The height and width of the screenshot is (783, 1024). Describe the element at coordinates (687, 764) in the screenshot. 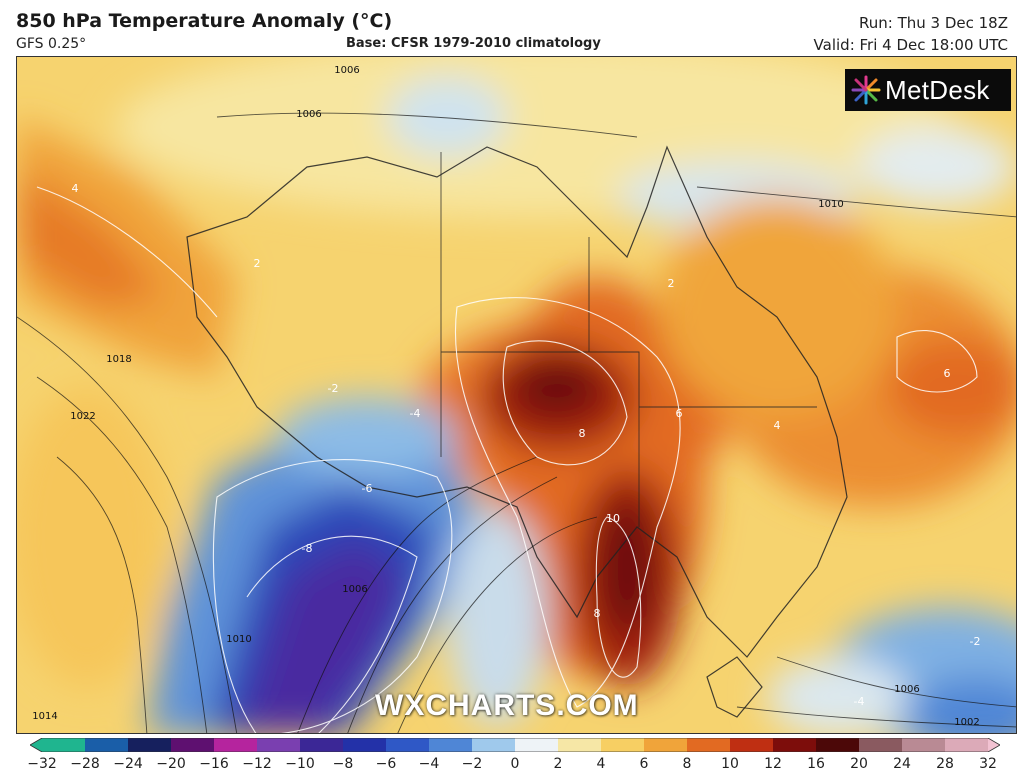

I see `colorbar-tick-label: 8` at that location.